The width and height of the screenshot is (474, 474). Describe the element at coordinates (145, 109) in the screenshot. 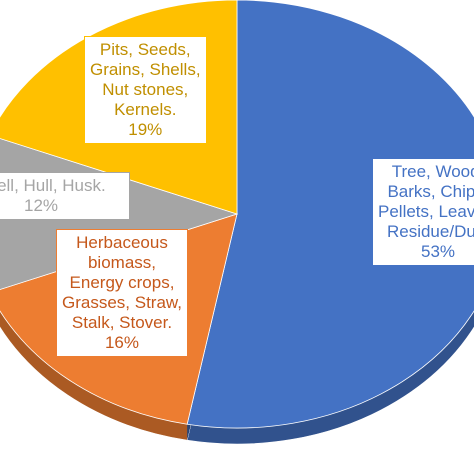

I see `label-line: Kernels.` at that location.